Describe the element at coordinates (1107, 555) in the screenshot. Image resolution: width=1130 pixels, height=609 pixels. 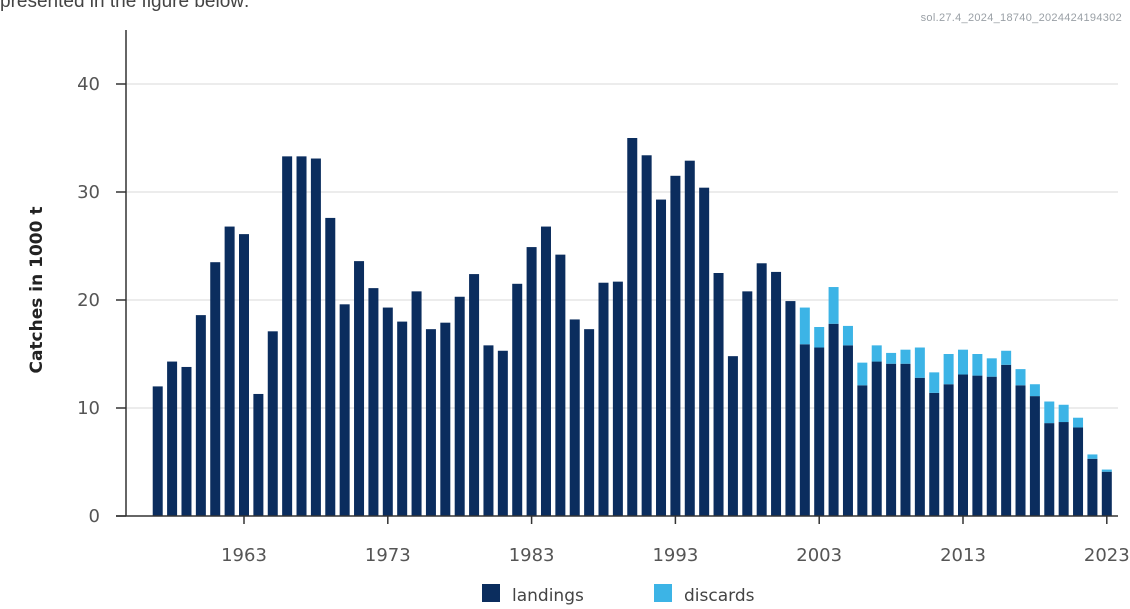
I see `x-tick-label: 2023` at that location.